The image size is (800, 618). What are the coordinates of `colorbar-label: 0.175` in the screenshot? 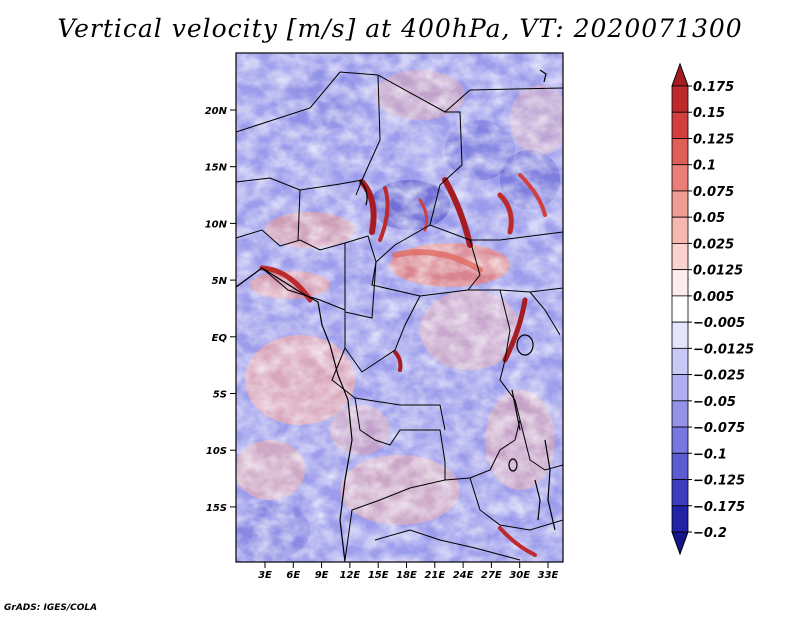 It's located at (713, 87).